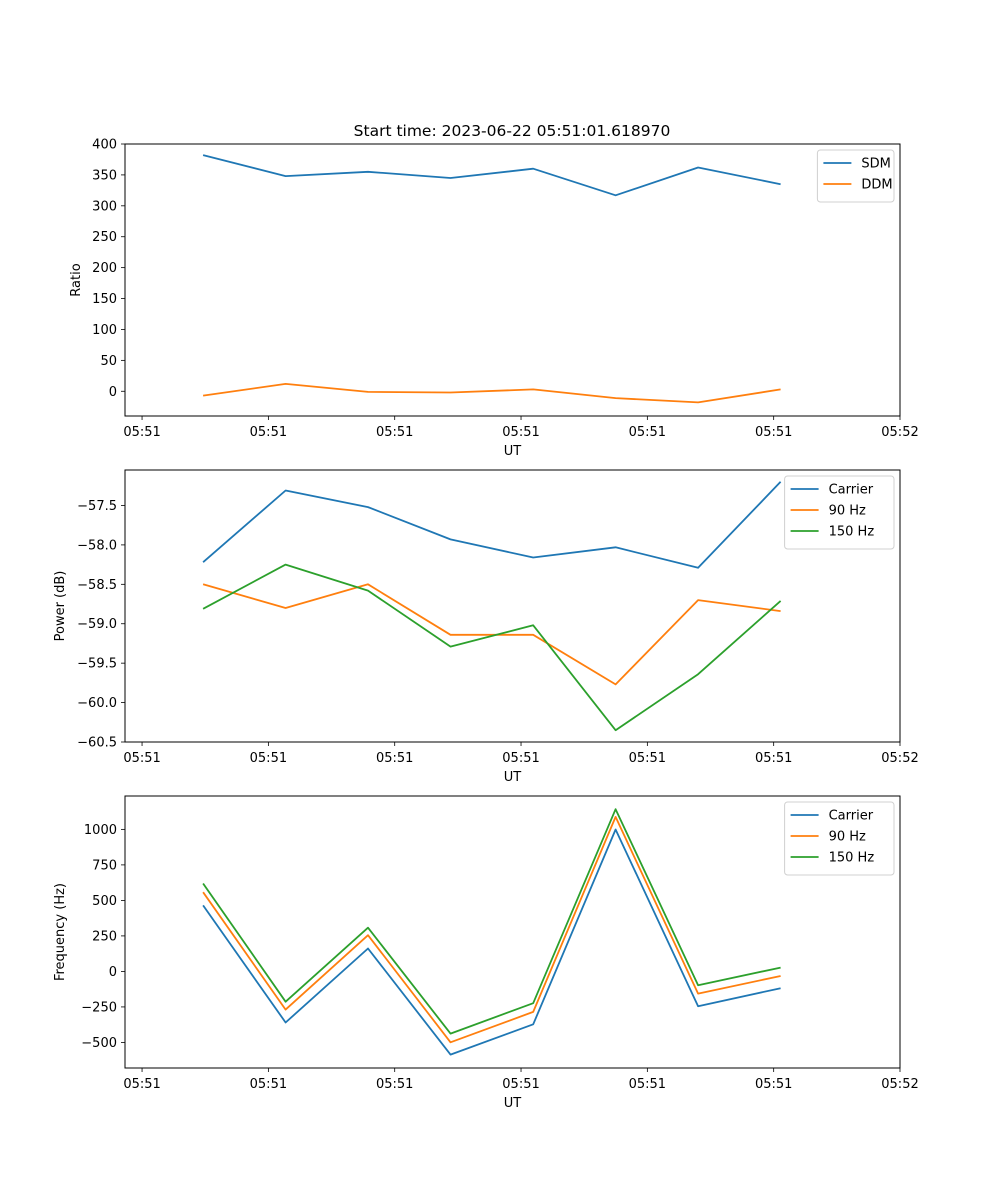 This screenshot has height=1200, width=1000. I want to click on y-tick-label: 750, so click(104, 865).